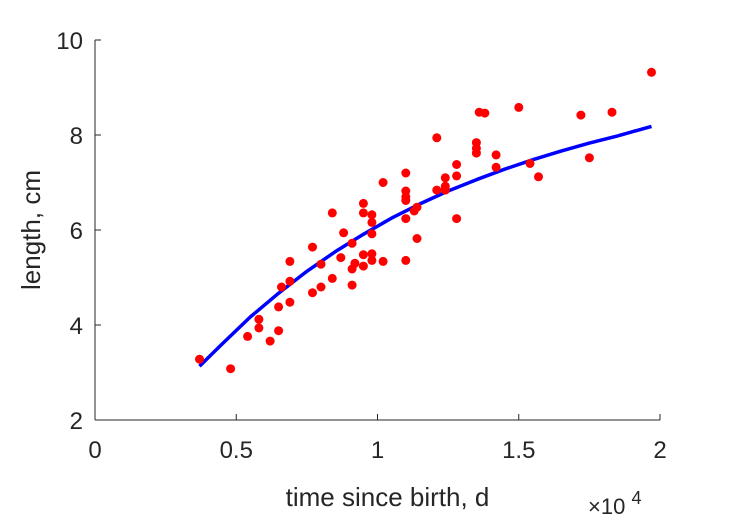  I want to click on x-axis-ticks: 0 0.5 1 1.5 2, so click(377, 439).